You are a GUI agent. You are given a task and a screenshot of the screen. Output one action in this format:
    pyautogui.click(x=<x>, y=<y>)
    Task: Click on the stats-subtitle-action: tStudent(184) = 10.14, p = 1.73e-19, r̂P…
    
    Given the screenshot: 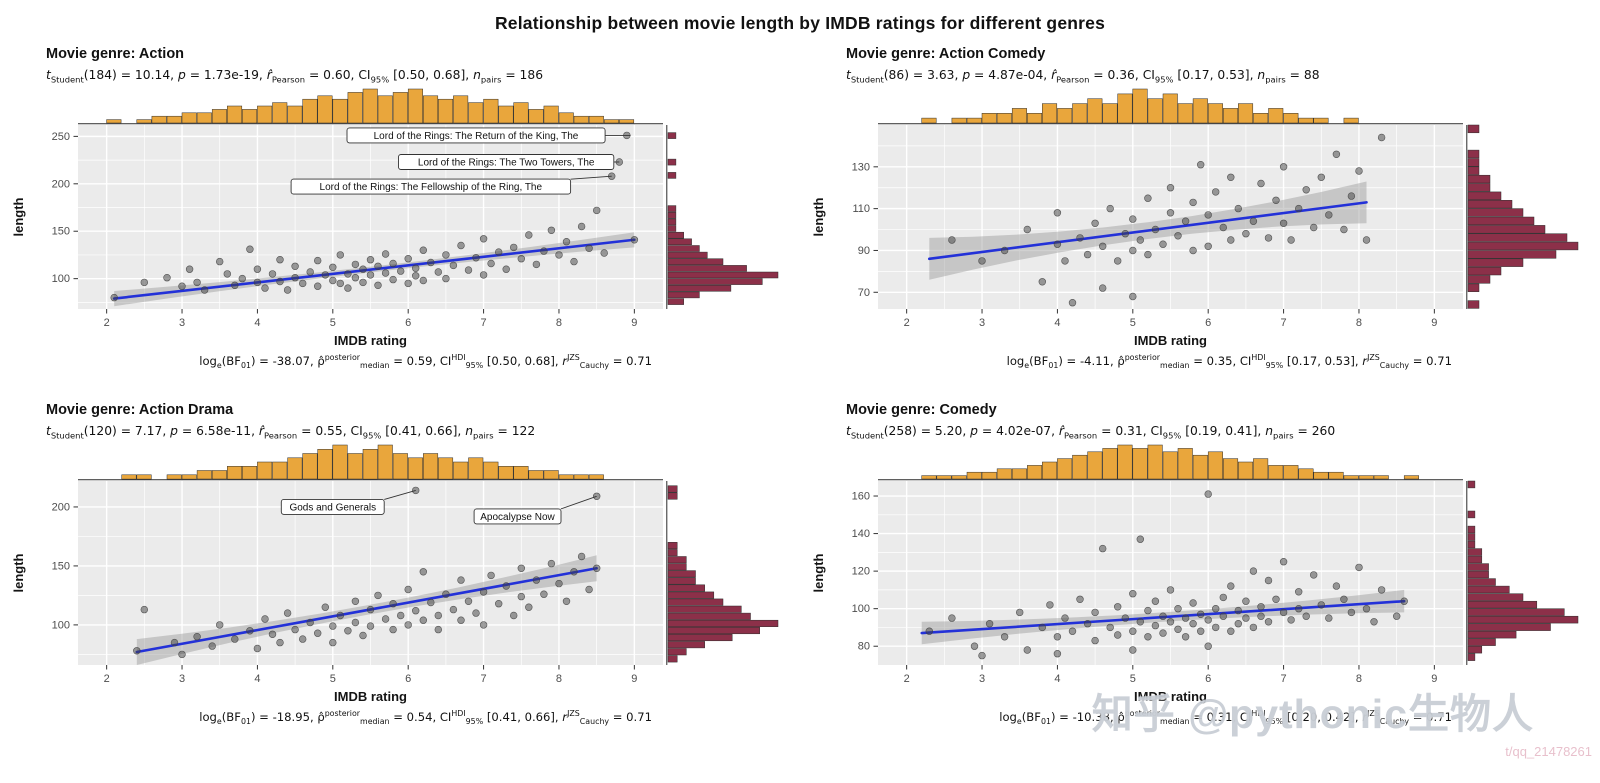 What is the action you would take?
    pyautogui.click(x=295, y=76)
    